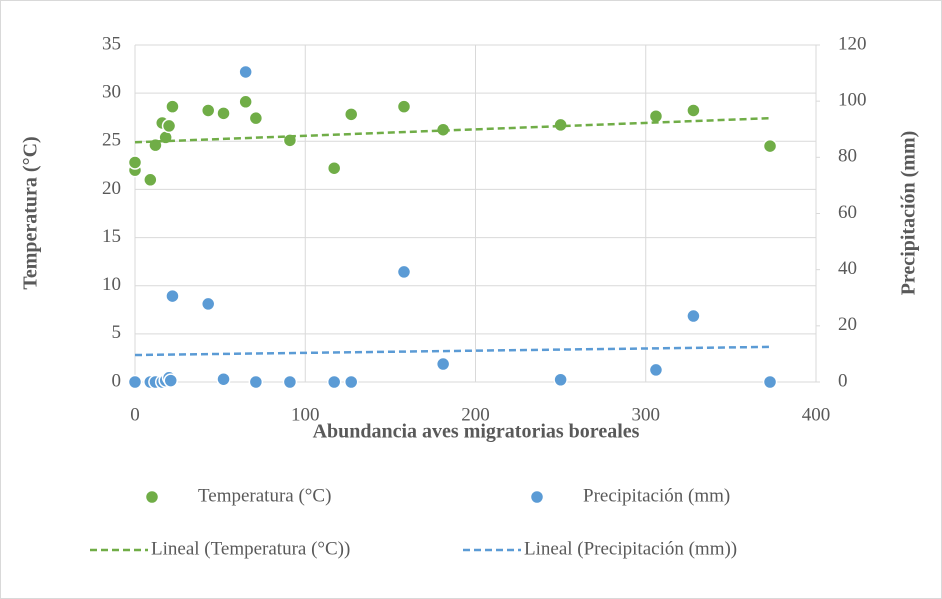 The height and width of the screenshot is (599, 942). What do you see at coordinates (852, 43) in the screenshot?
I see `y2-tick-label: 120` at bounding box center [852, 43].